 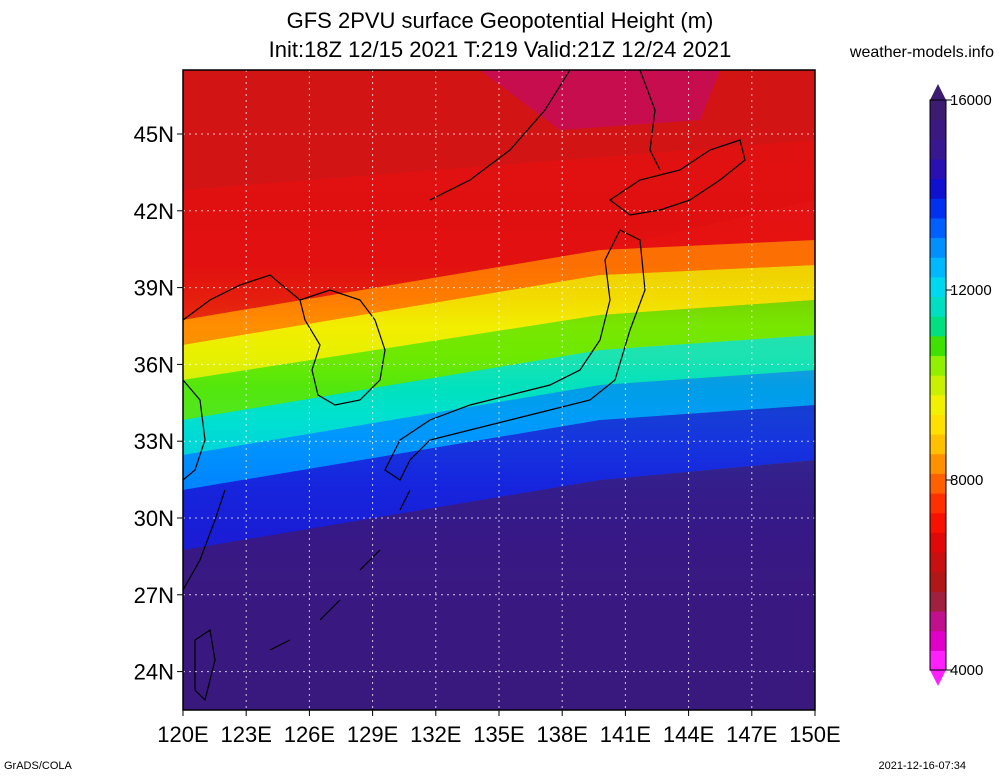 What do you see at coordinates (246, 734) in the screenshot?
I see `lon-tick-label: 123E` at bounding box center [246, 734].